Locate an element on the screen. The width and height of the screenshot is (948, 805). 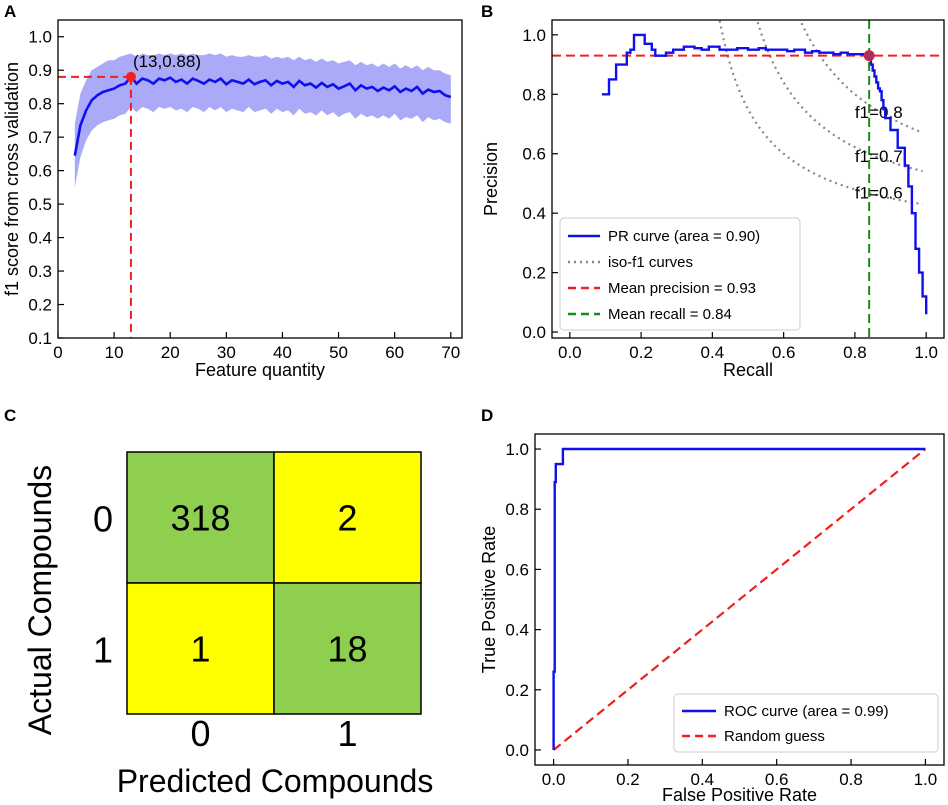
cm-cell-r1c1 is located at coordinates (347, 648).